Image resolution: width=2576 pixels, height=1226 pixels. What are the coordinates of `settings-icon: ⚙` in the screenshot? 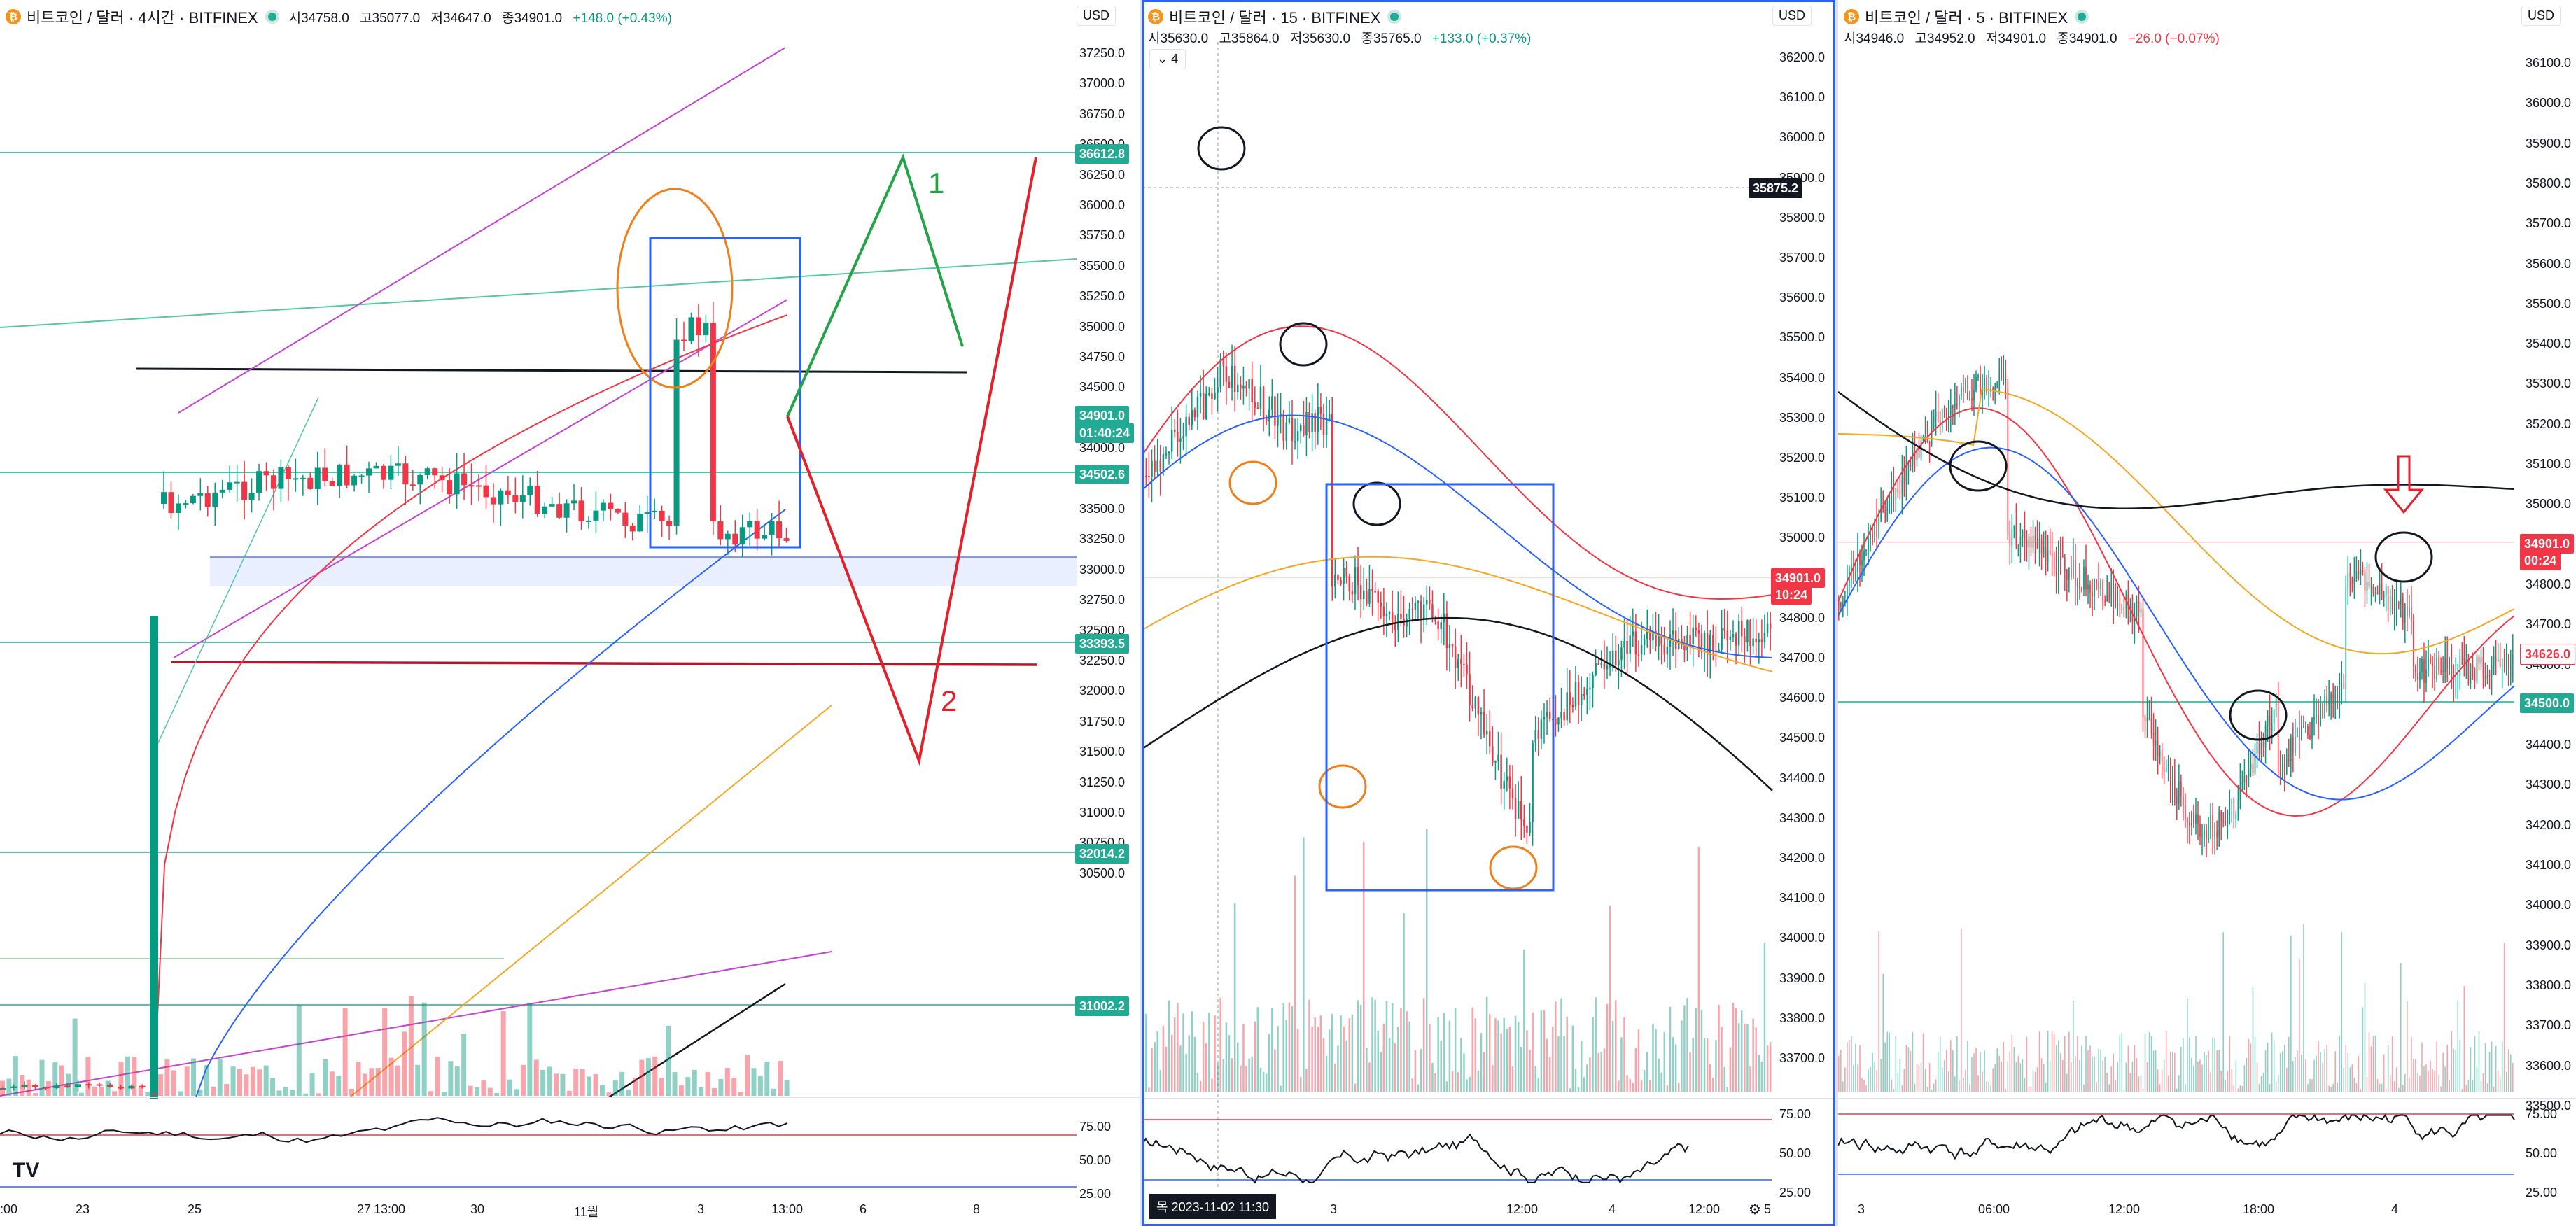 It's located at (1755, 1210).